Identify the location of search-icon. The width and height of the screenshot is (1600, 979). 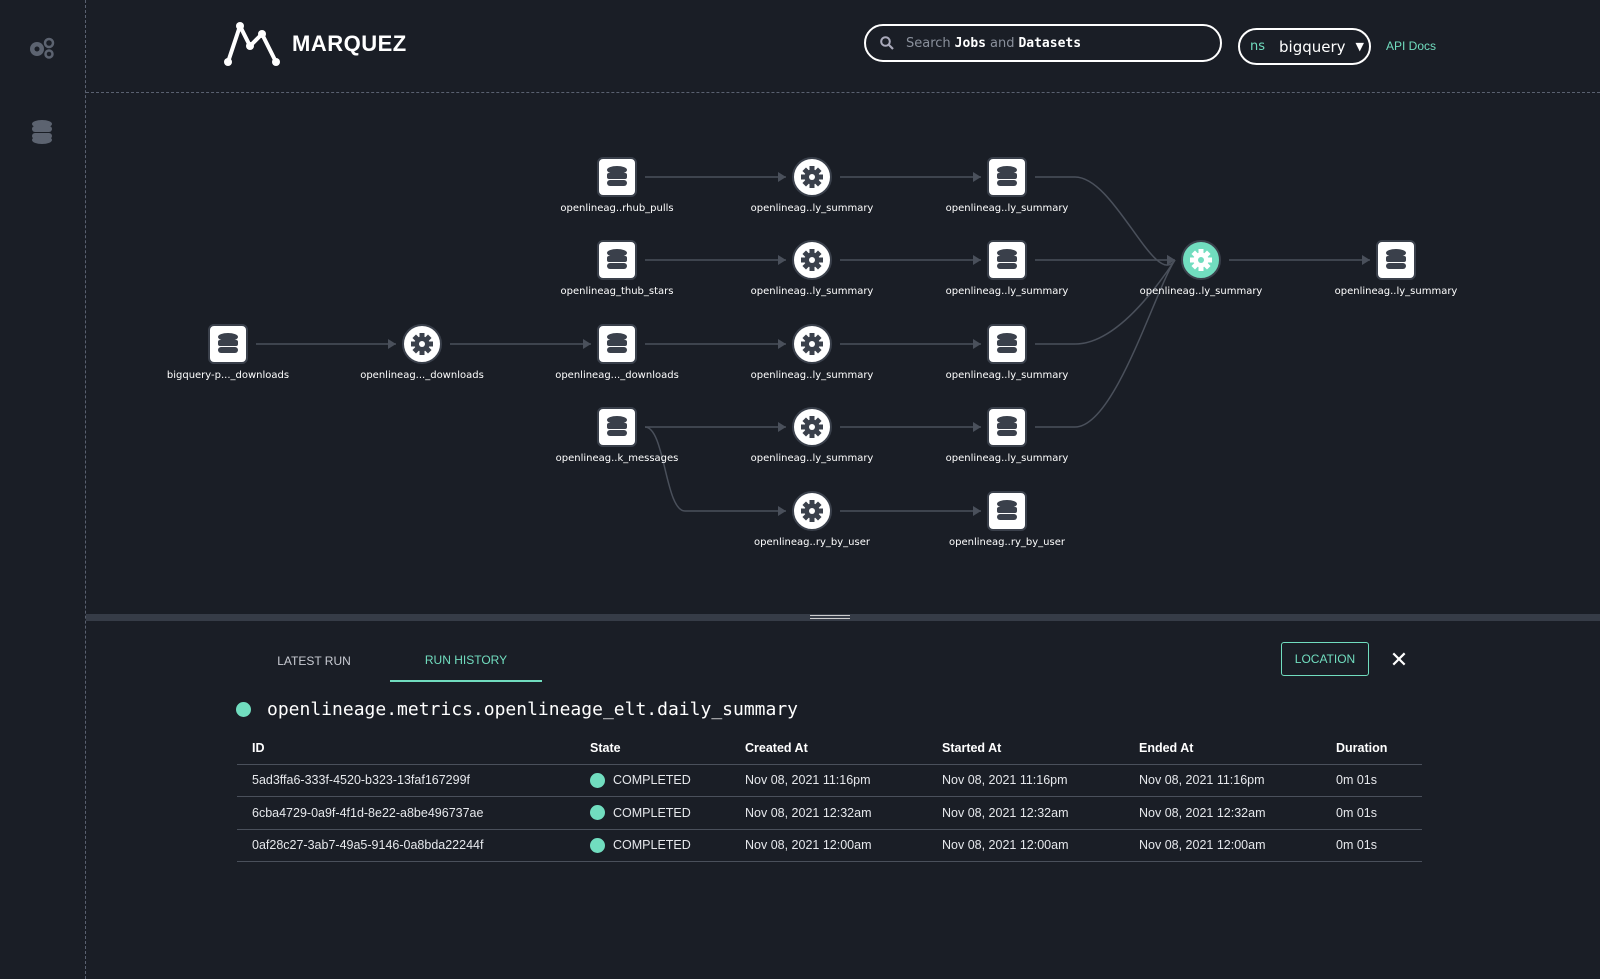
(887, 43).